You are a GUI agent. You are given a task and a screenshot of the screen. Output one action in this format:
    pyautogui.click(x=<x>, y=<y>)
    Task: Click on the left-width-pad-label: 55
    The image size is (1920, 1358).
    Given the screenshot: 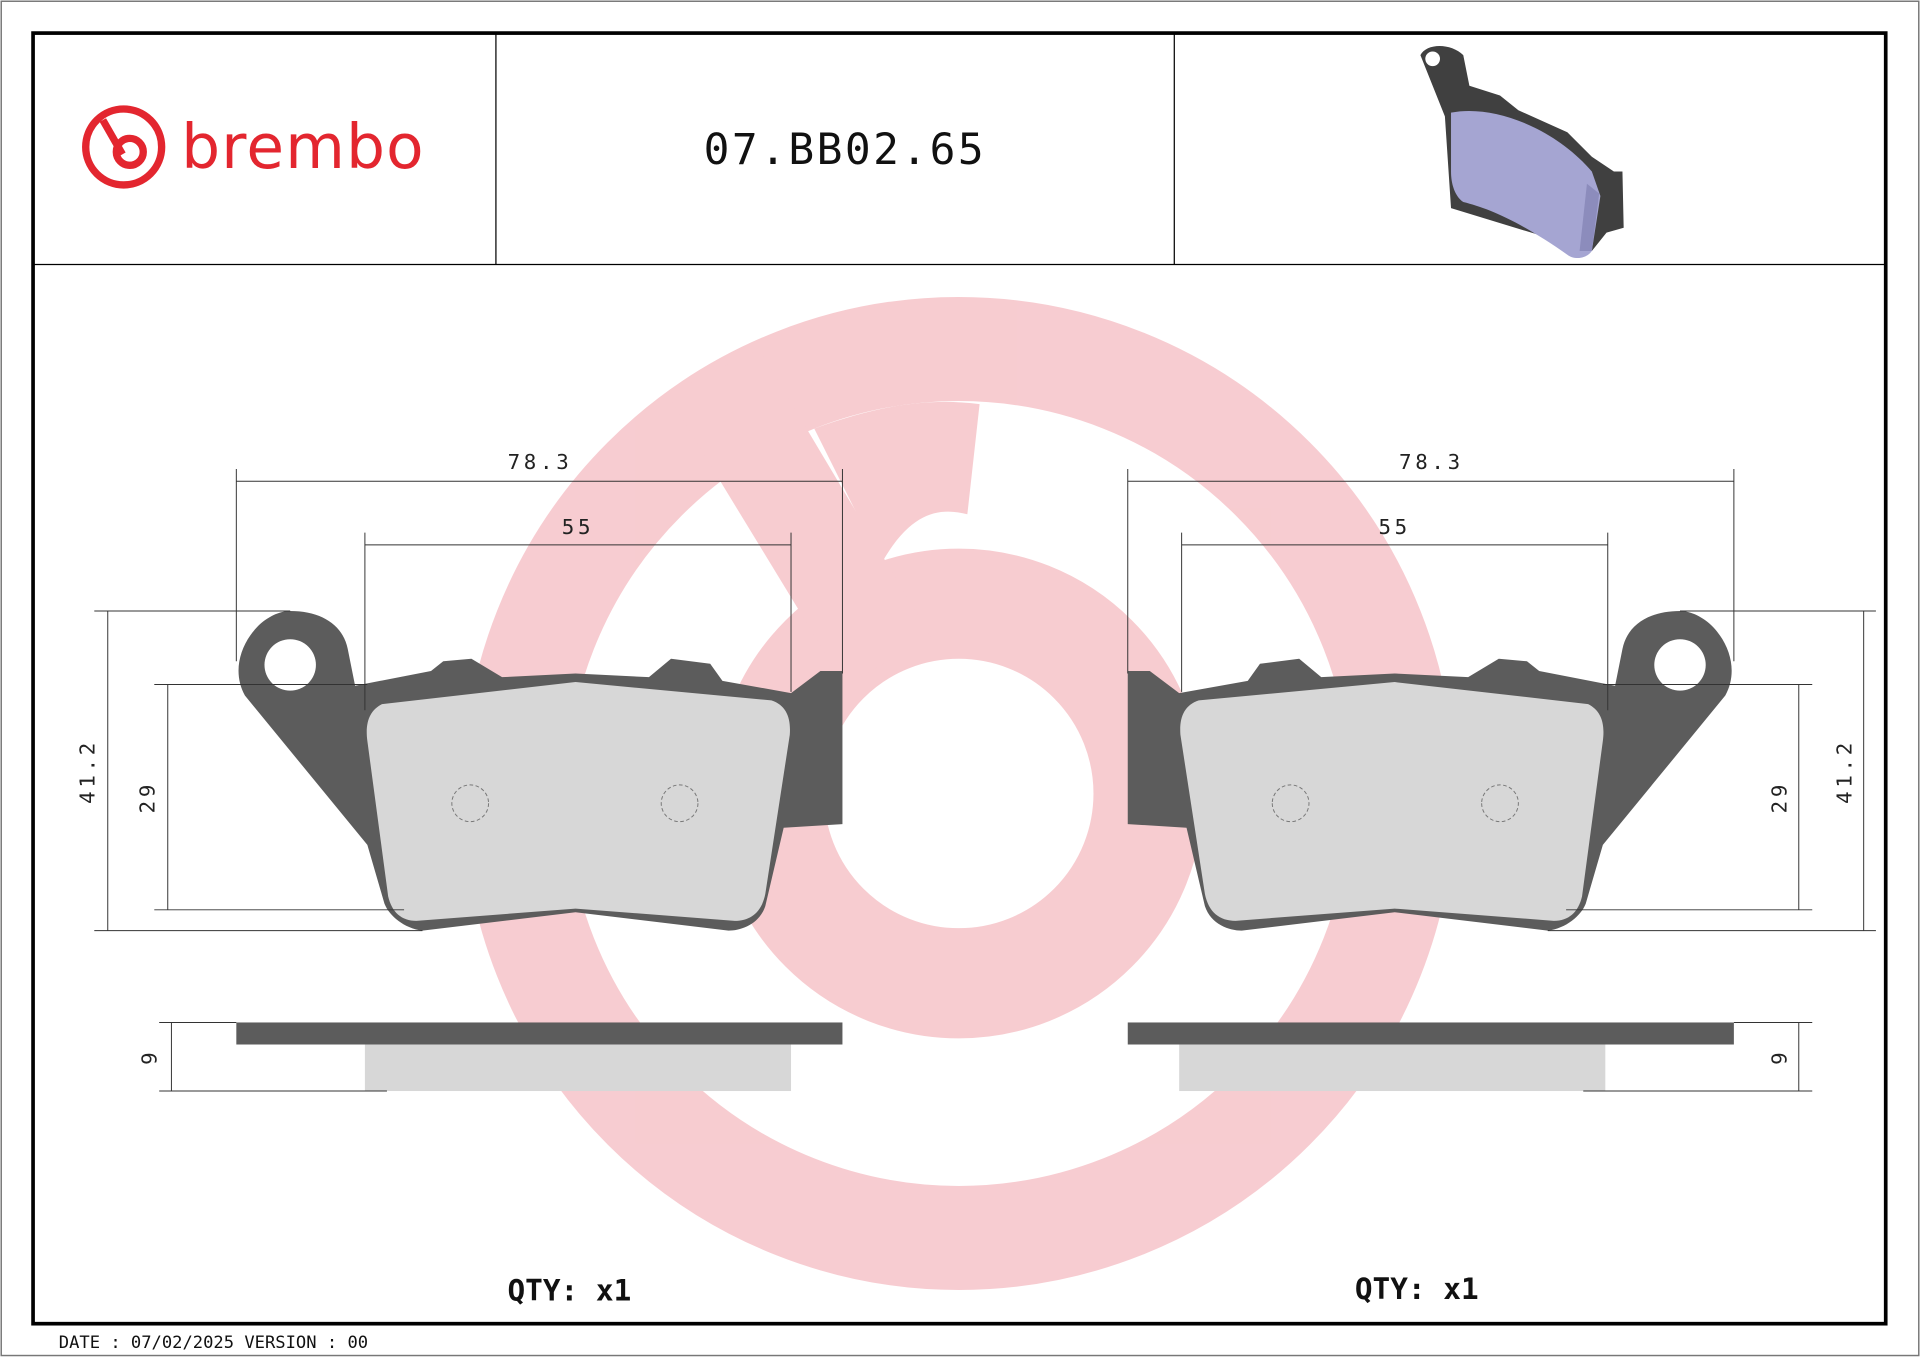 What is the action you would take?
    pyautogui.click(x=578, y=527)
    